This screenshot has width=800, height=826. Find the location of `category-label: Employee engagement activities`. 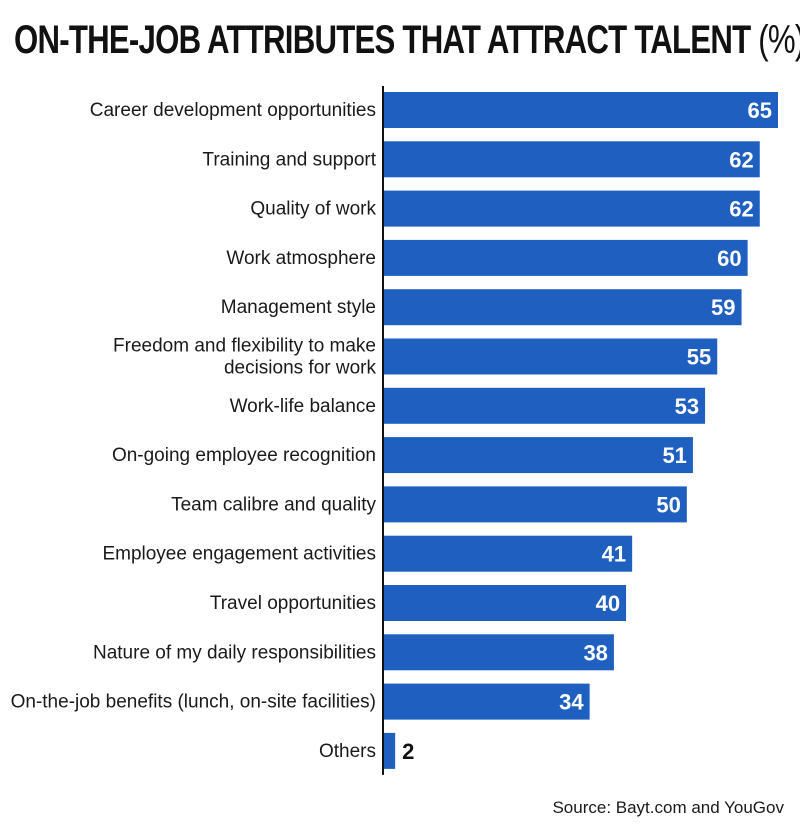

category-label: Employee engagement activities is located at coordinates (239, 554).